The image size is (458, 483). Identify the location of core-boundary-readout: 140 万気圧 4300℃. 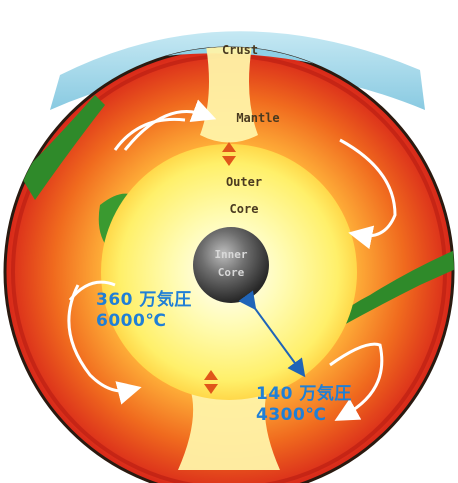
(304, 405).